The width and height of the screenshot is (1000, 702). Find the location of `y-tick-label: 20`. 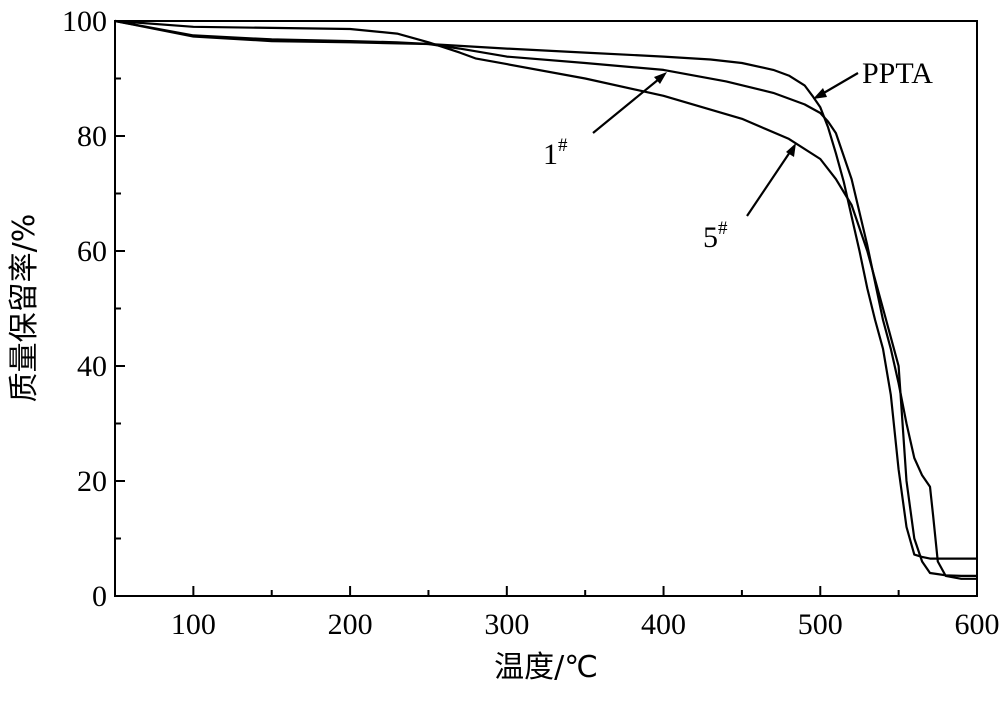

y-tick-label: 20 is located at coordinates (92, 481).